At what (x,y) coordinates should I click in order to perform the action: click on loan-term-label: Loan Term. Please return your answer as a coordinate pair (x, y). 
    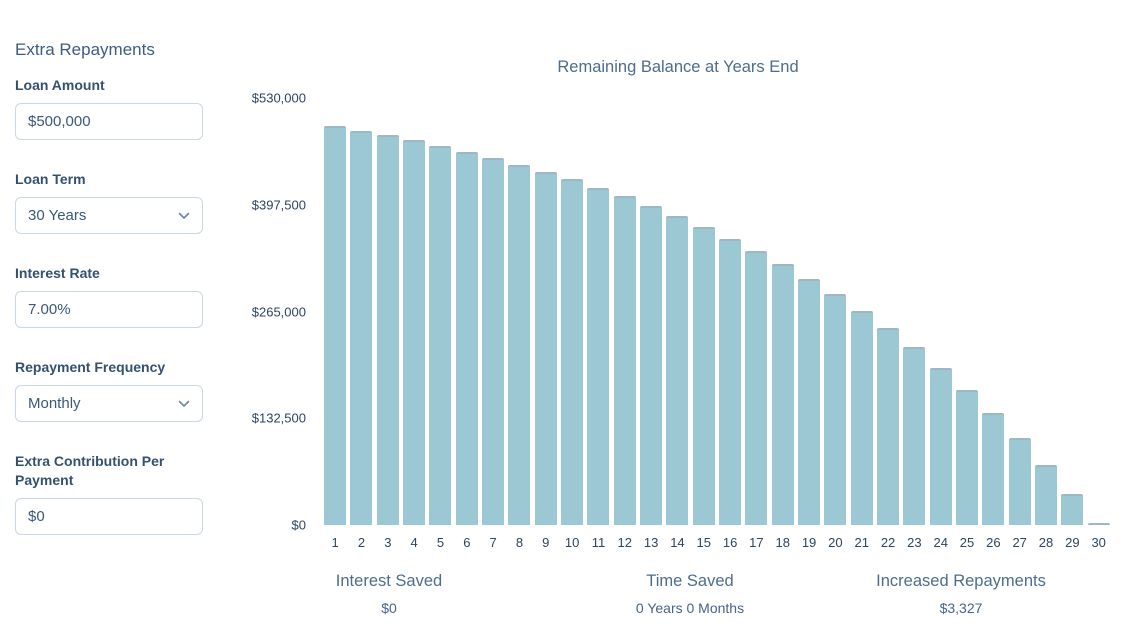
    Looking at the image, I should click on (50, 179).